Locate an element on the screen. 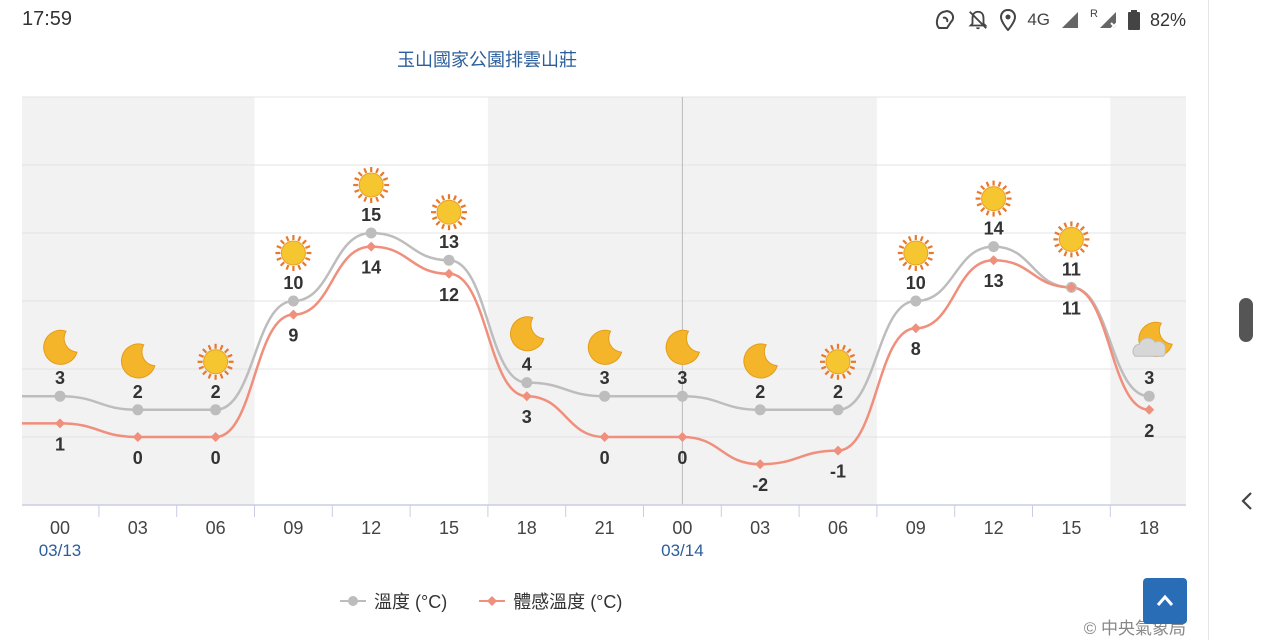 This screenshot has height=640, width=1280. notifications-off-icon is located at coordinates (978, 20).